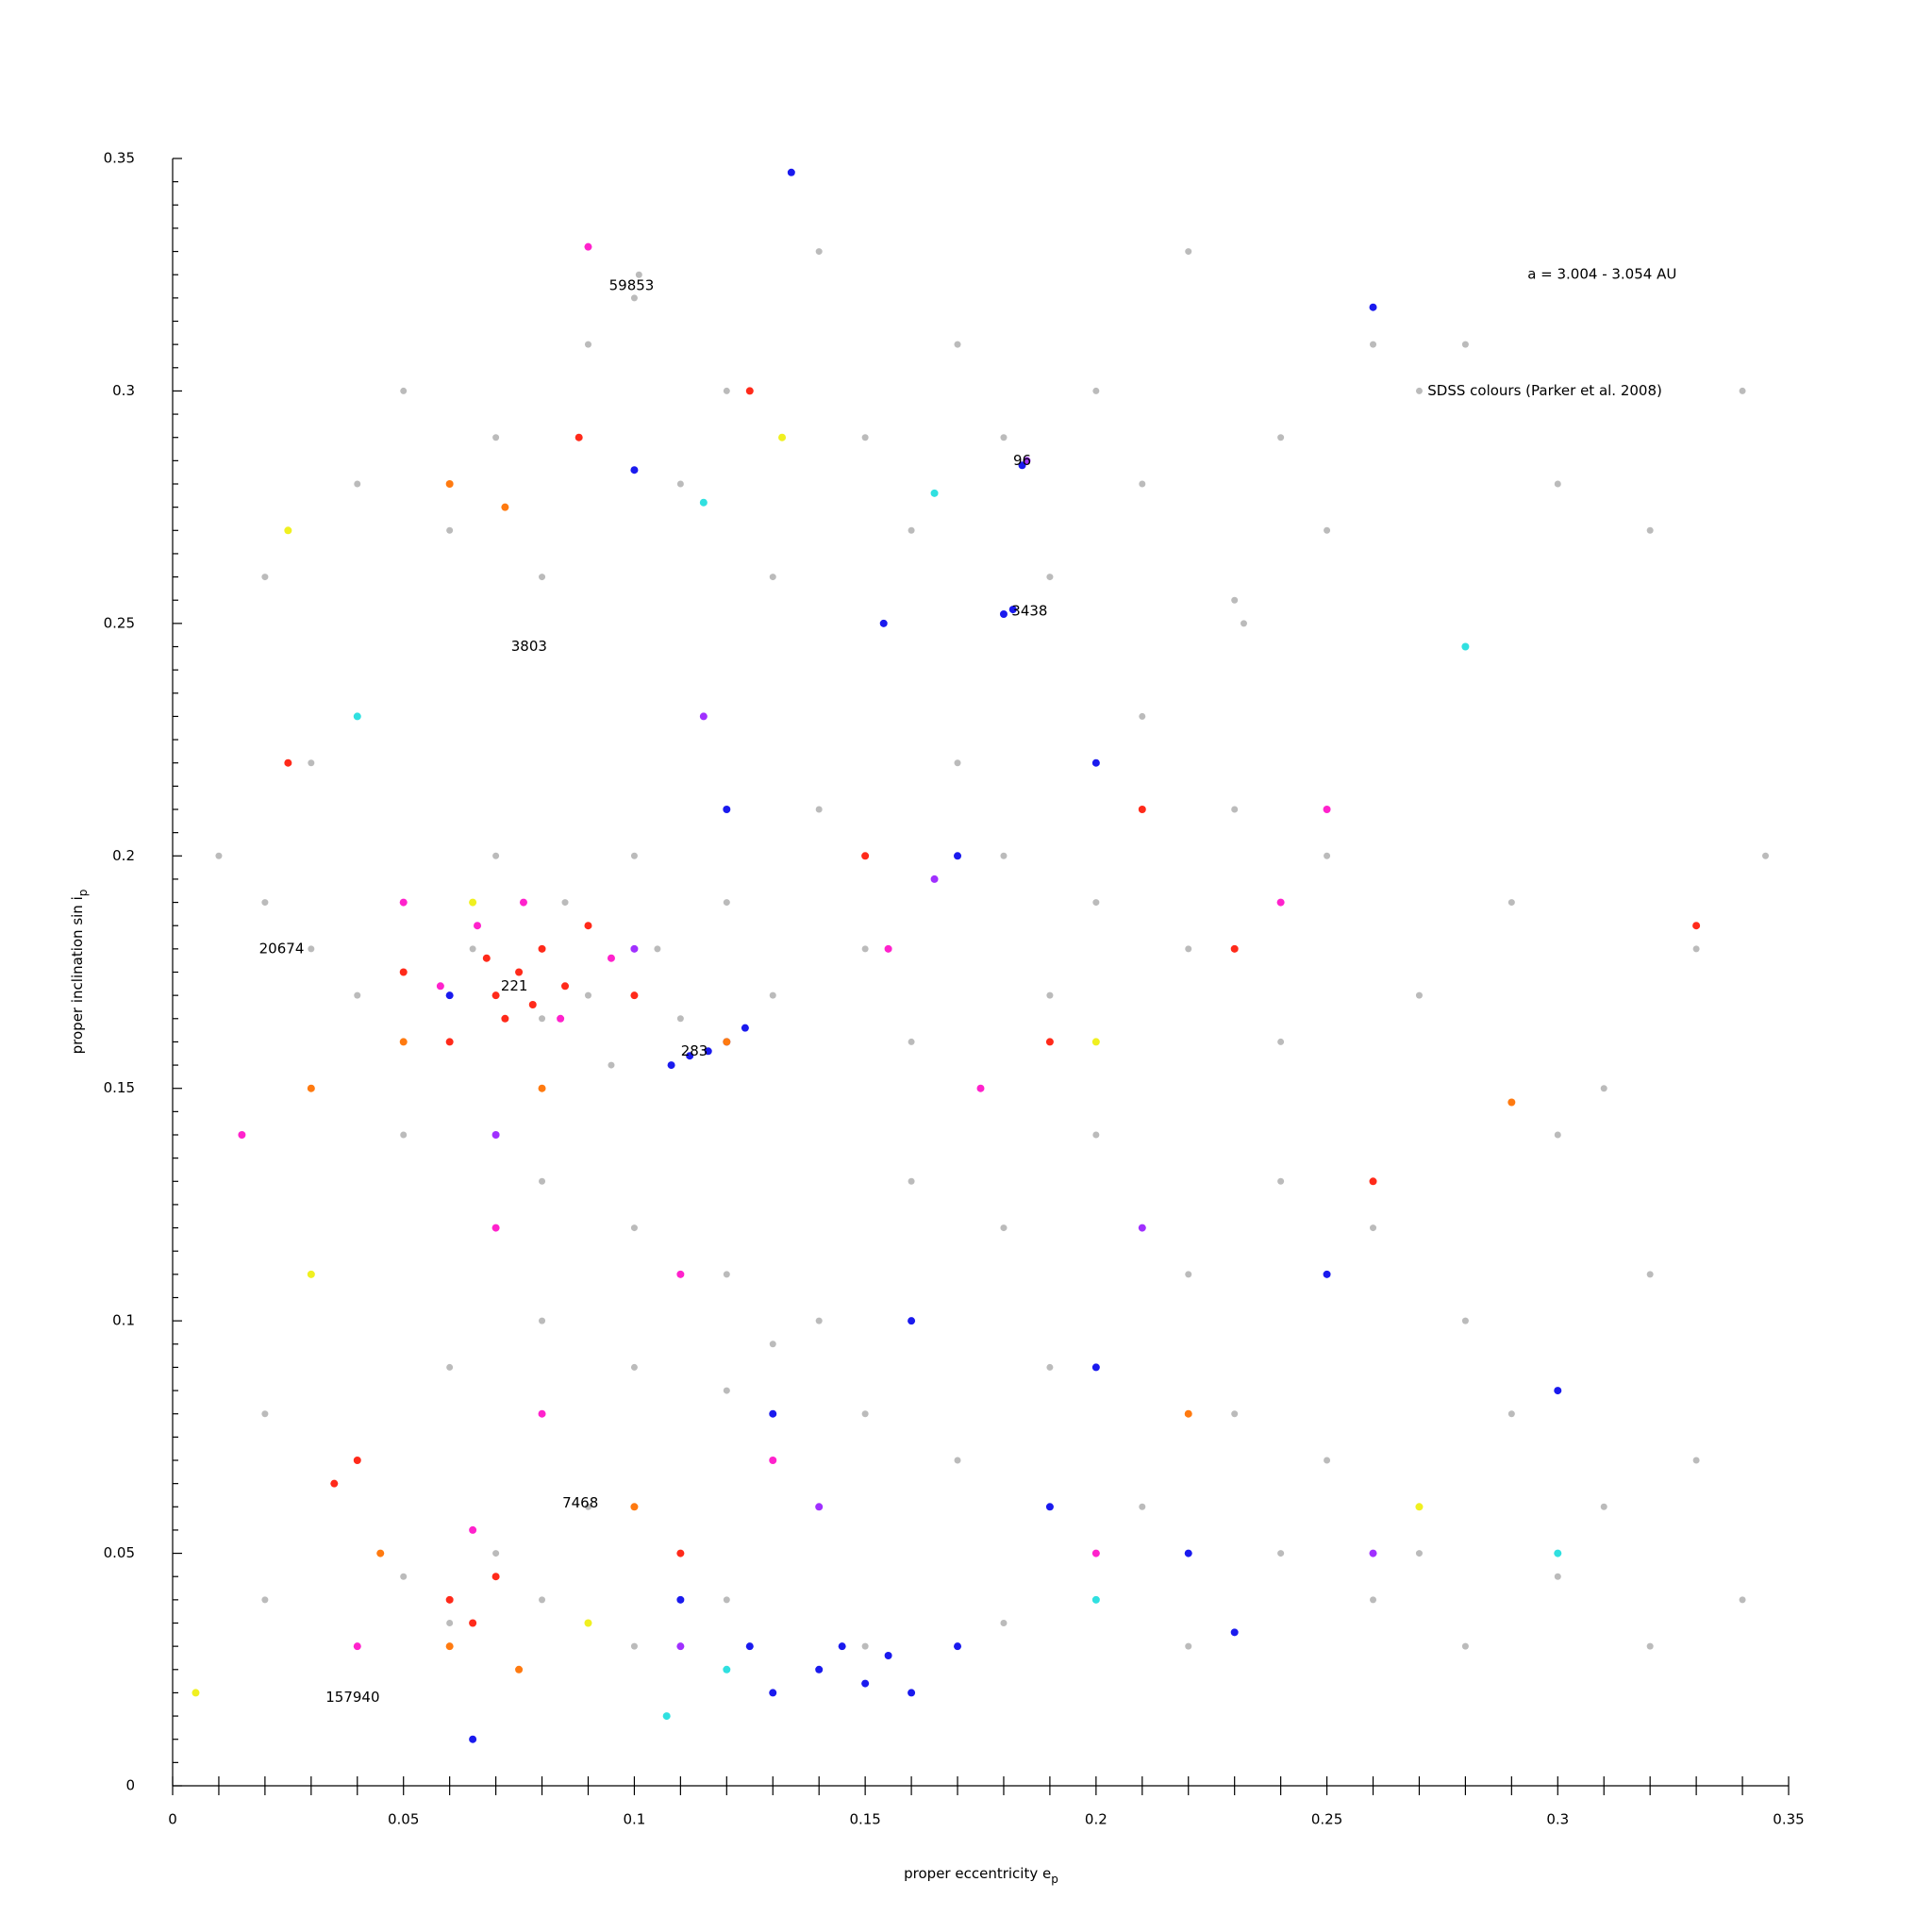  I want to click on annotation: 3803, so click(529, 647).